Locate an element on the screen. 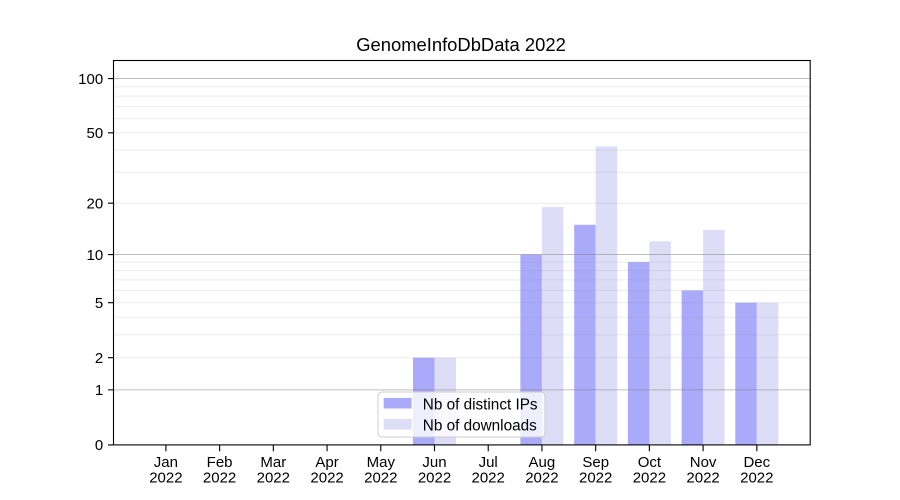 This screenshot has height=500, width=900. svg-text: Nb of downloads is located at coordinates (480, 426).